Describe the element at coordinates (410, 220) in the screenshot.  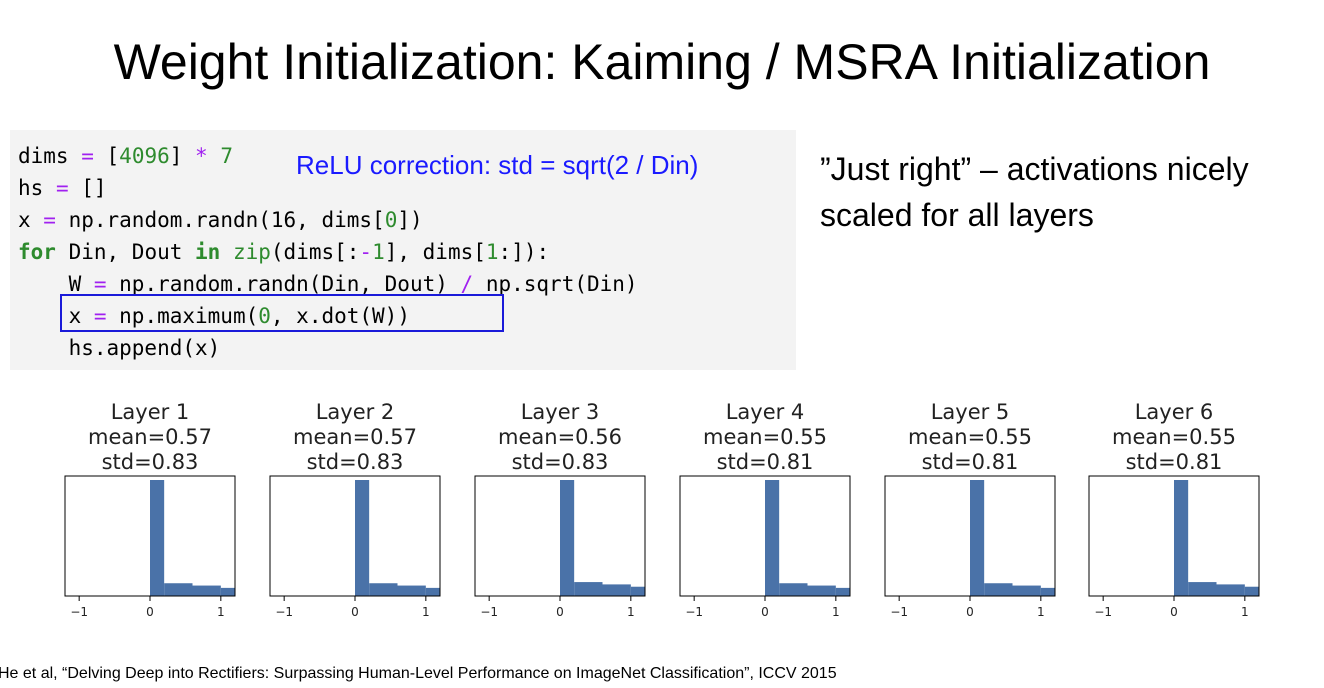
I see `code-token: ])` at that location.